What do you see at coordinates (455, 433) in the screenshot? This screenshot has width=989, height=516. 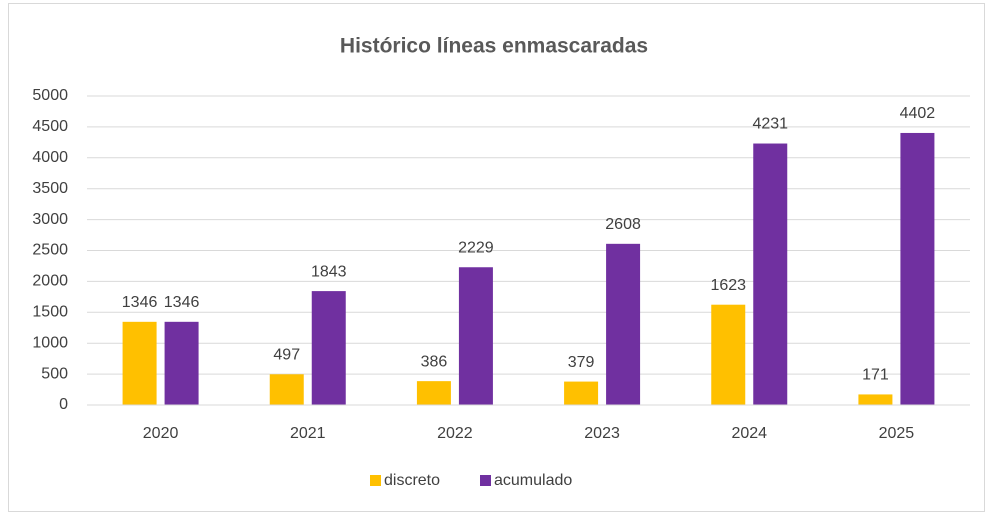 I see `x-tick-label: 2022` at bounding box center [455, 433].